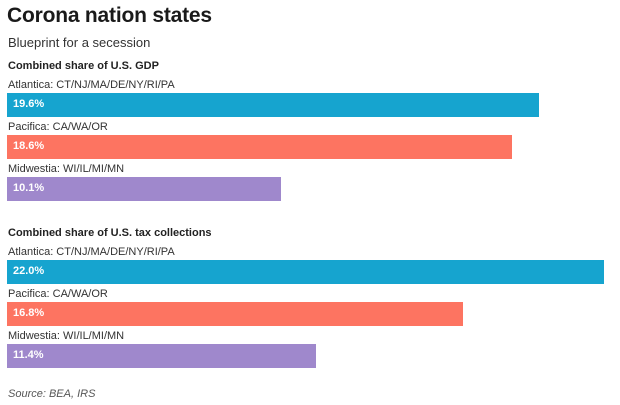 The height and width of the screenshot is (405, 620). I want to click on section-title: Combined share of U.S. GDP, so click(83, 66).